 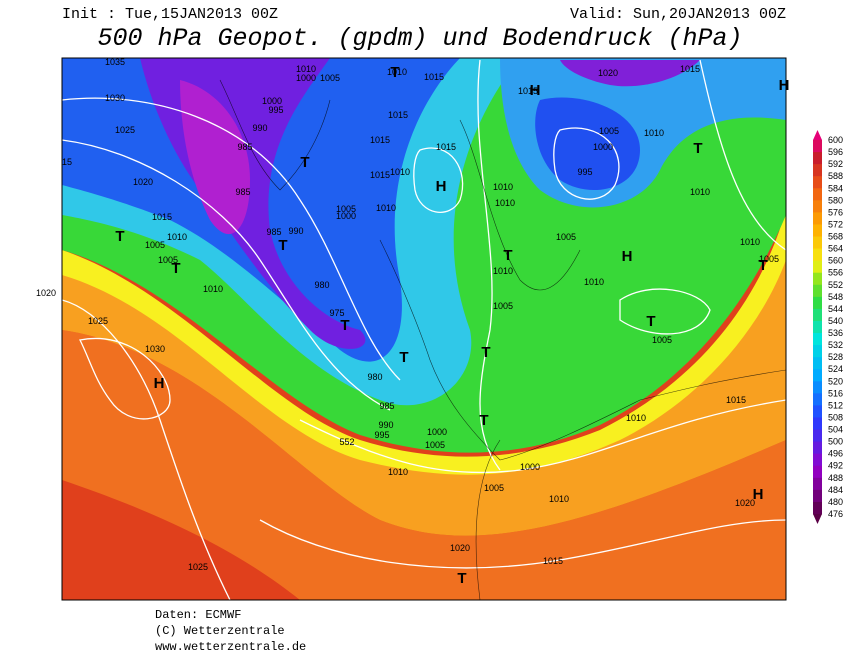 I want to click on colorbar-label: 528, so click(x=835, y=357).